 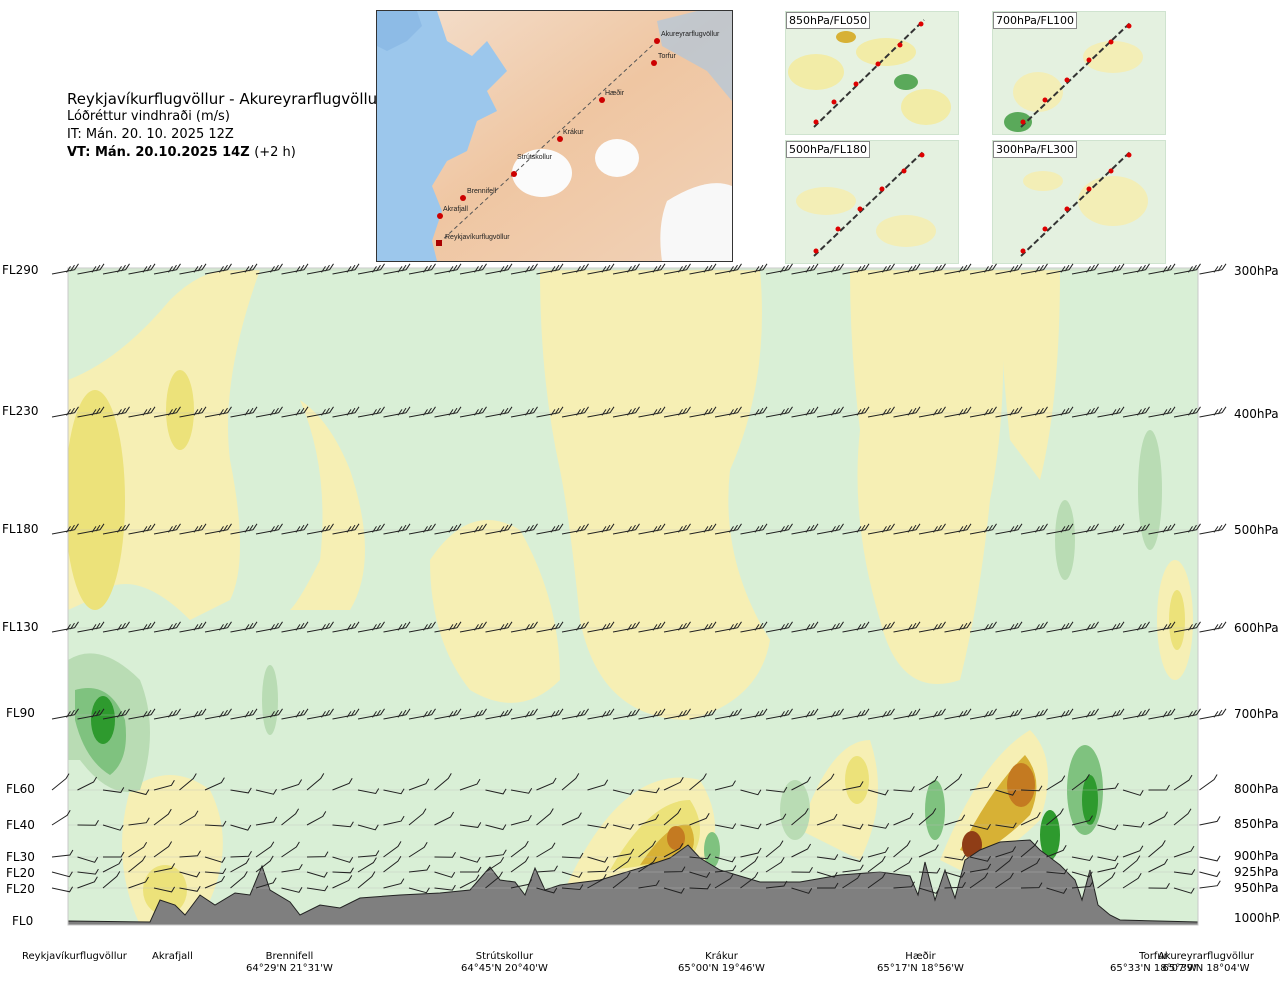 What do you see at coordinates (872, 202) in the screenshot?
I see `mini-map-500: 500hPa/FL180` at bounding box center [872, 202].